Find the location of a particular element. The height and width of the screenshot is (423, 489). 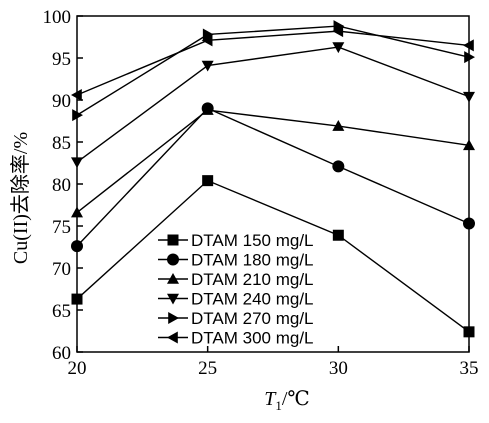

x-axis-label: T1/℃ is located at coordinates (287, 400).